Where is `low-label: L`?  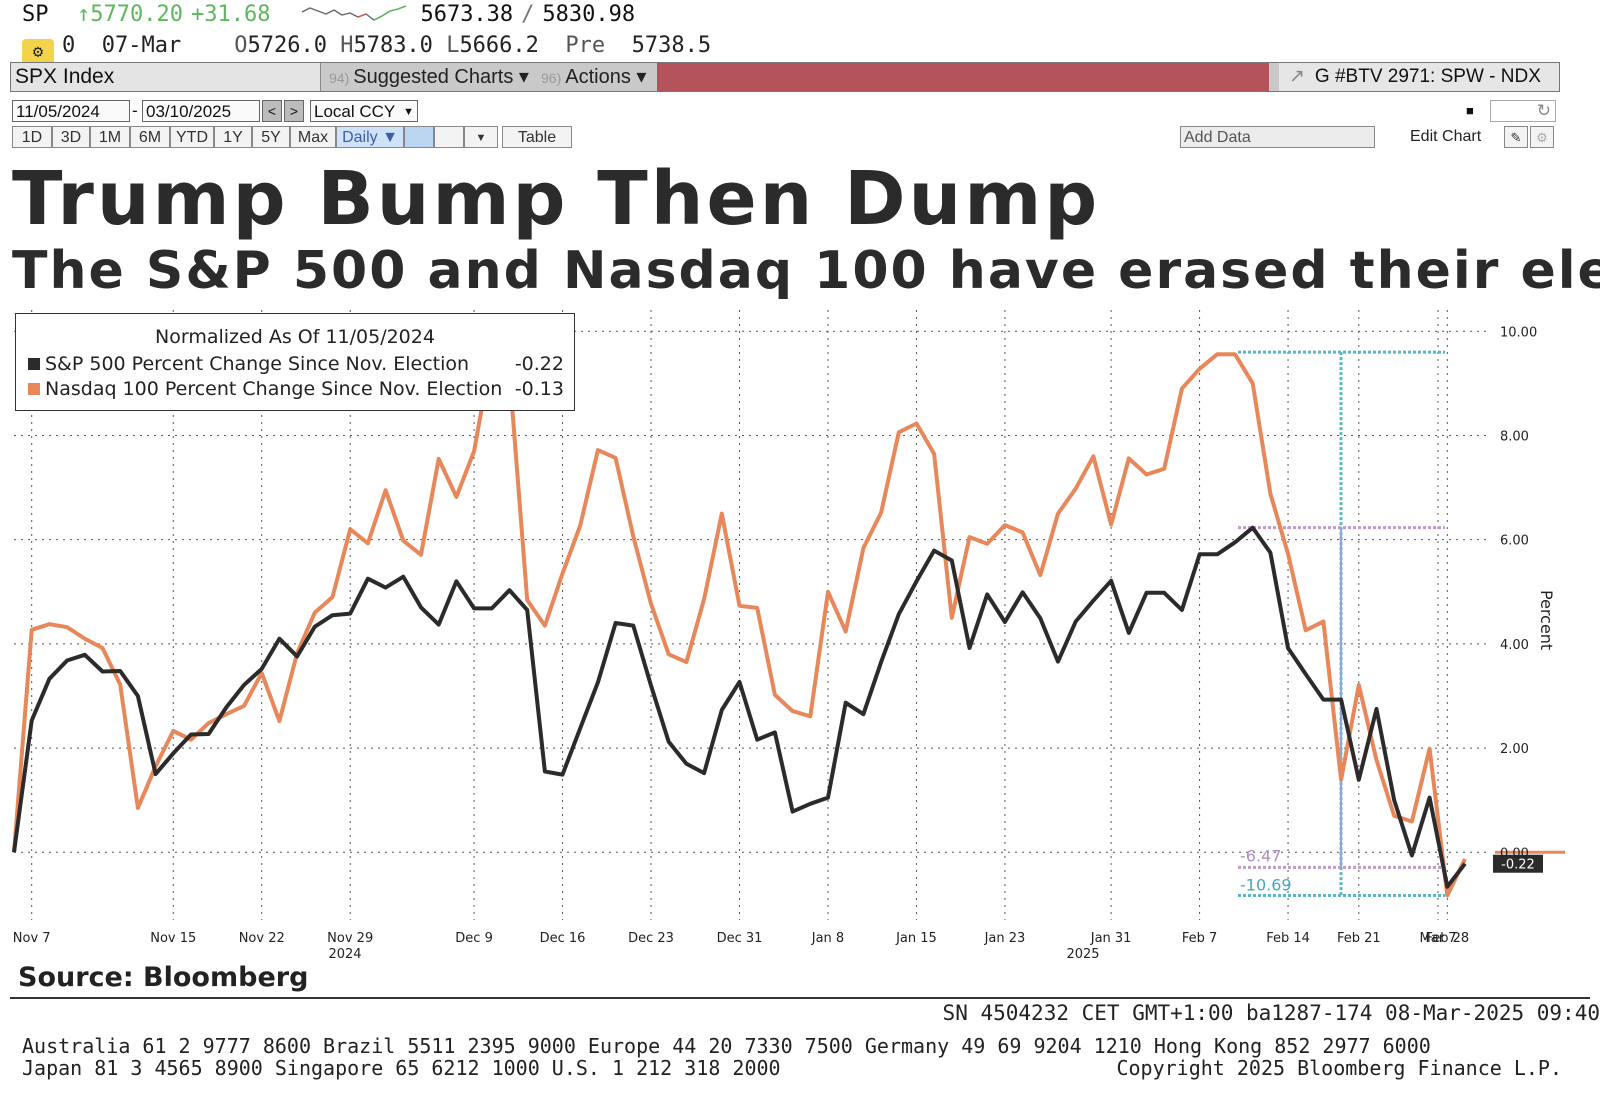
low-label: L is located at coordinates (453, 45).